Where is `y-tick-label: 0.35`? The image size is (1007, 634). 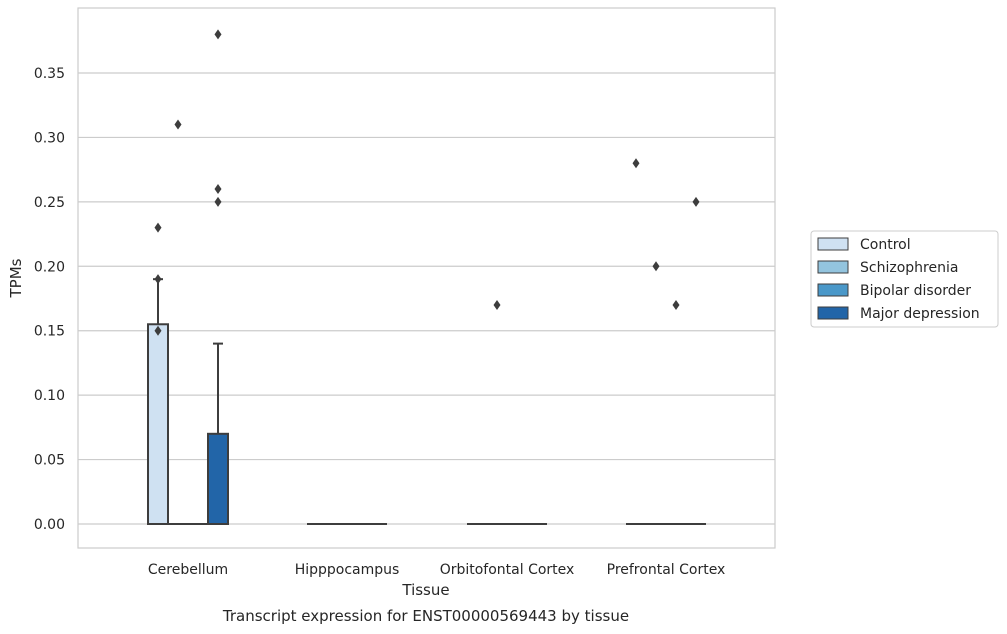
y-tick-label: 0.35 is located at coordinates (49, 74).